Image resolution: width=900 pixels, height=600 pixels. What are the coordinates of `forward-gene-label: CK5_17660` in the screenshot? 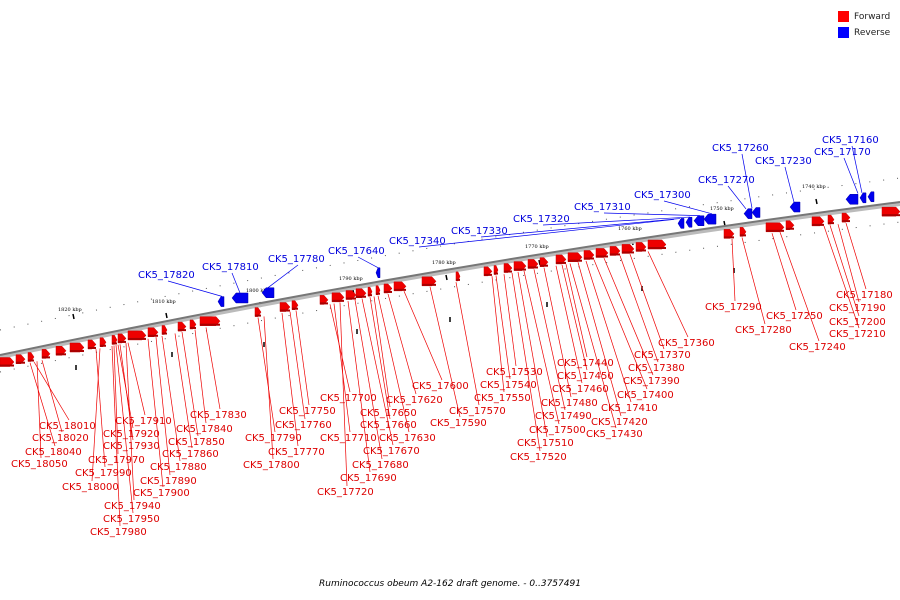 It's located at (388, 425).